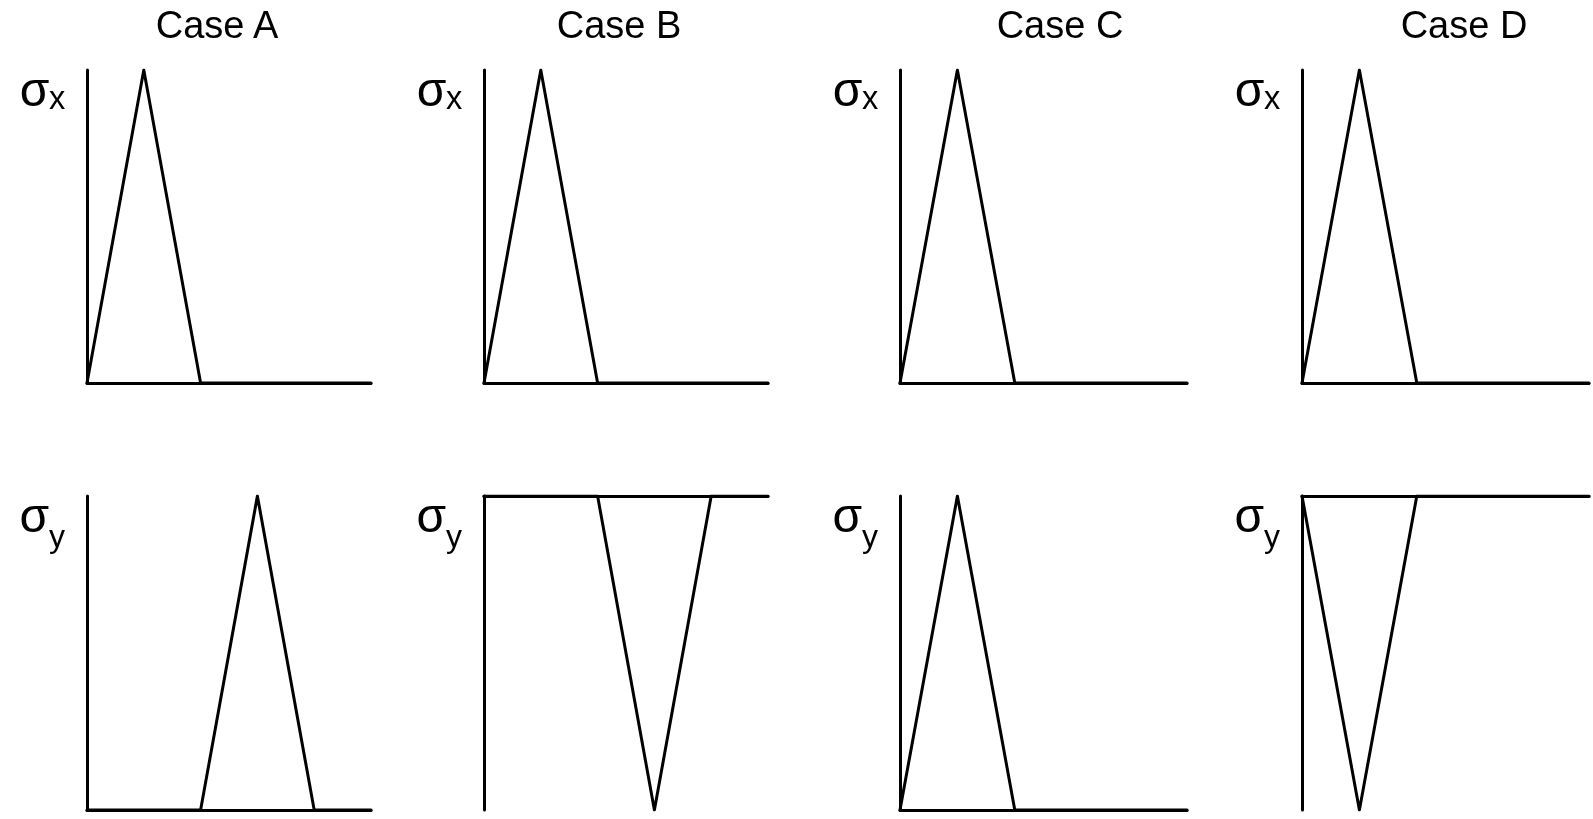  Describe the element at coordinates (1060, 25) in the screenshot. I see `chart-title: Case C` at that location.